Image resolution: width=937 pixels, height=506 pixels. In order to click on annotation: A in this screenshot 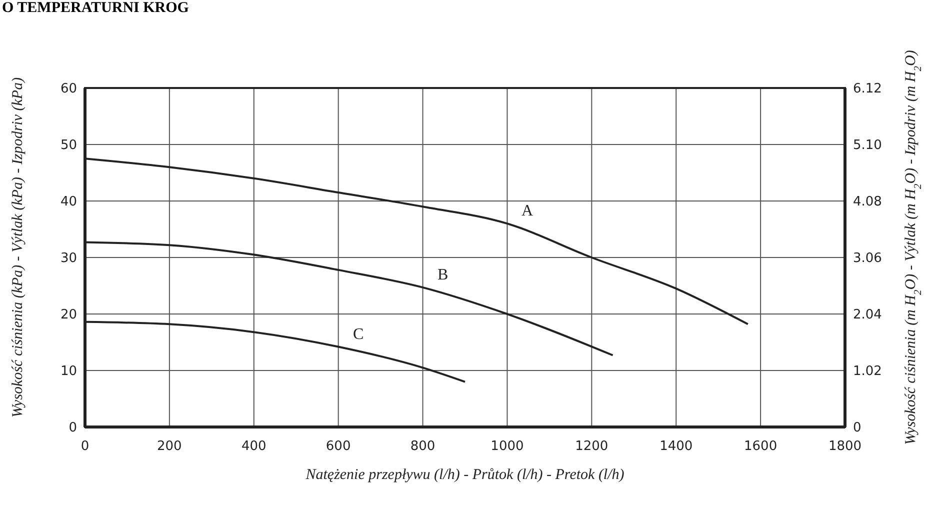, I will do `click(527, 211)`.